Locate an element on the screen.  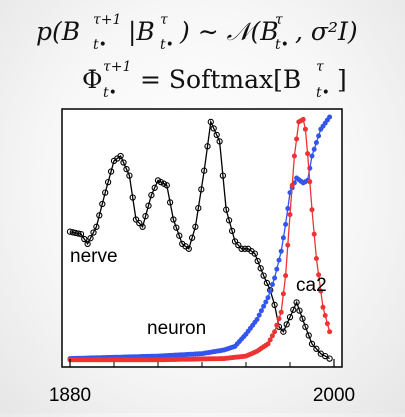
series-label-nerve: nerve is located at coordinates (94, 256).